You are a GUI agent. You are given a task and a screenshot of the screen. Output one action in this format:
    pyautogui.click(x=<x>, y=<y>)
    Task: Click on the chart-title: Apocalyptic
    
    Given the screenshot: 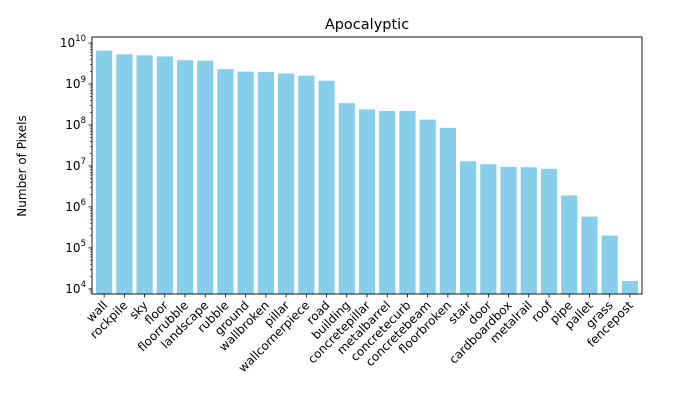 What is the action you would take?
    pyautogui.click(x=367, y=25)
    